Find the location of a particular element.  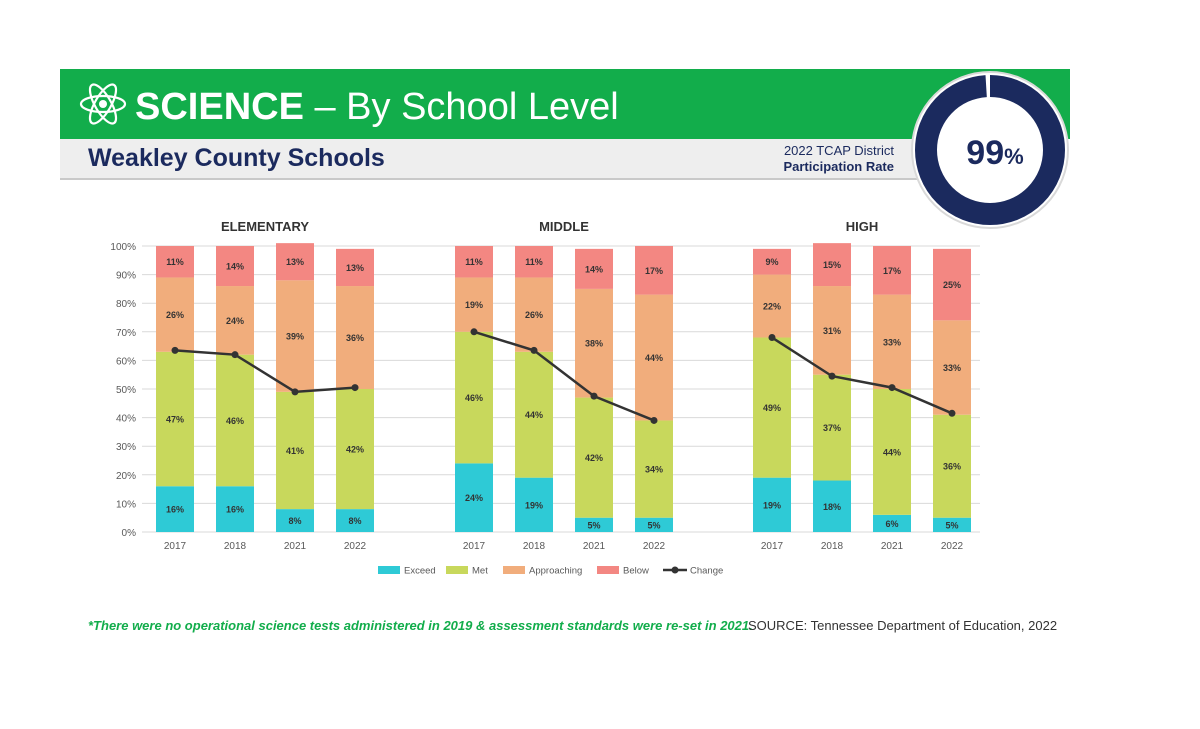

data-label: 9% is located at coordinates (771, 262).